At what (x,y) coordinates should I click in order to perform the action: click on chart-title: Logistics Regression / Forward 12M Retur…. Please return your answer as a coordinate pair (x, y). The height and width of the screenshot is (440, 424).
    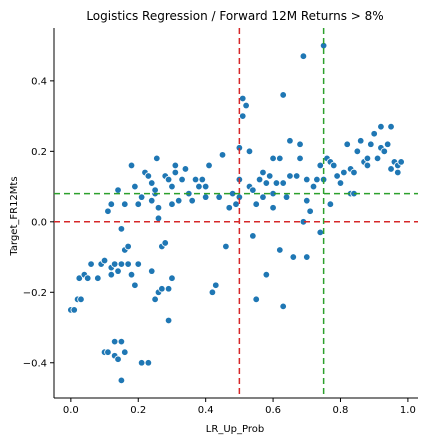
    Looking at the image, I should click on (234, 16).